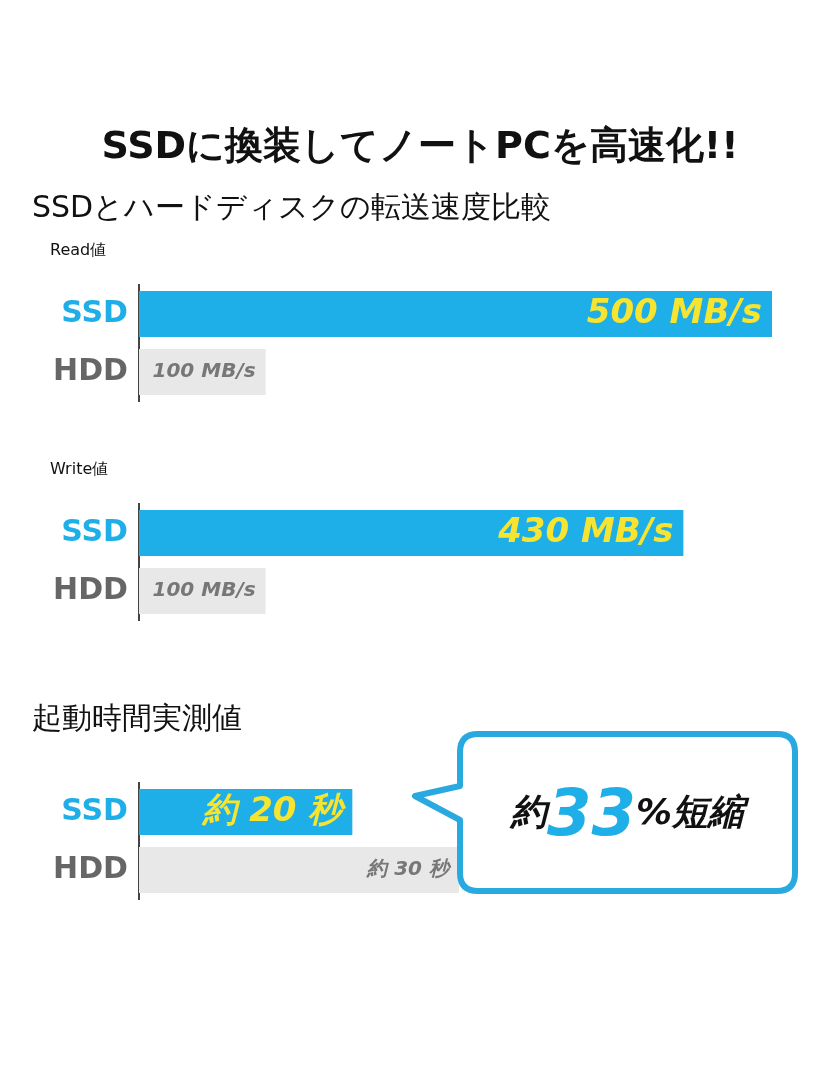 The image size is (840, 1080). What do you see at coordinates (292, 207) in the screenshot?
I see `chart-subtitle: SSDとハードディスクの転送速度比較` at bounding box center [292, 207].